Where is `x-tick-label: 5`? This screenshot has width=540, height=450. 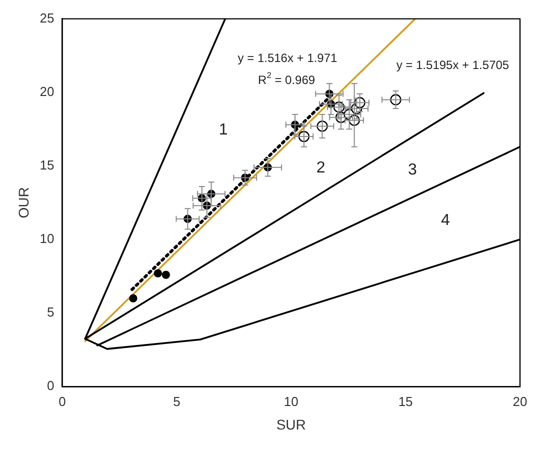
x-tick-label: 5 is located at coordinates (176, 401).